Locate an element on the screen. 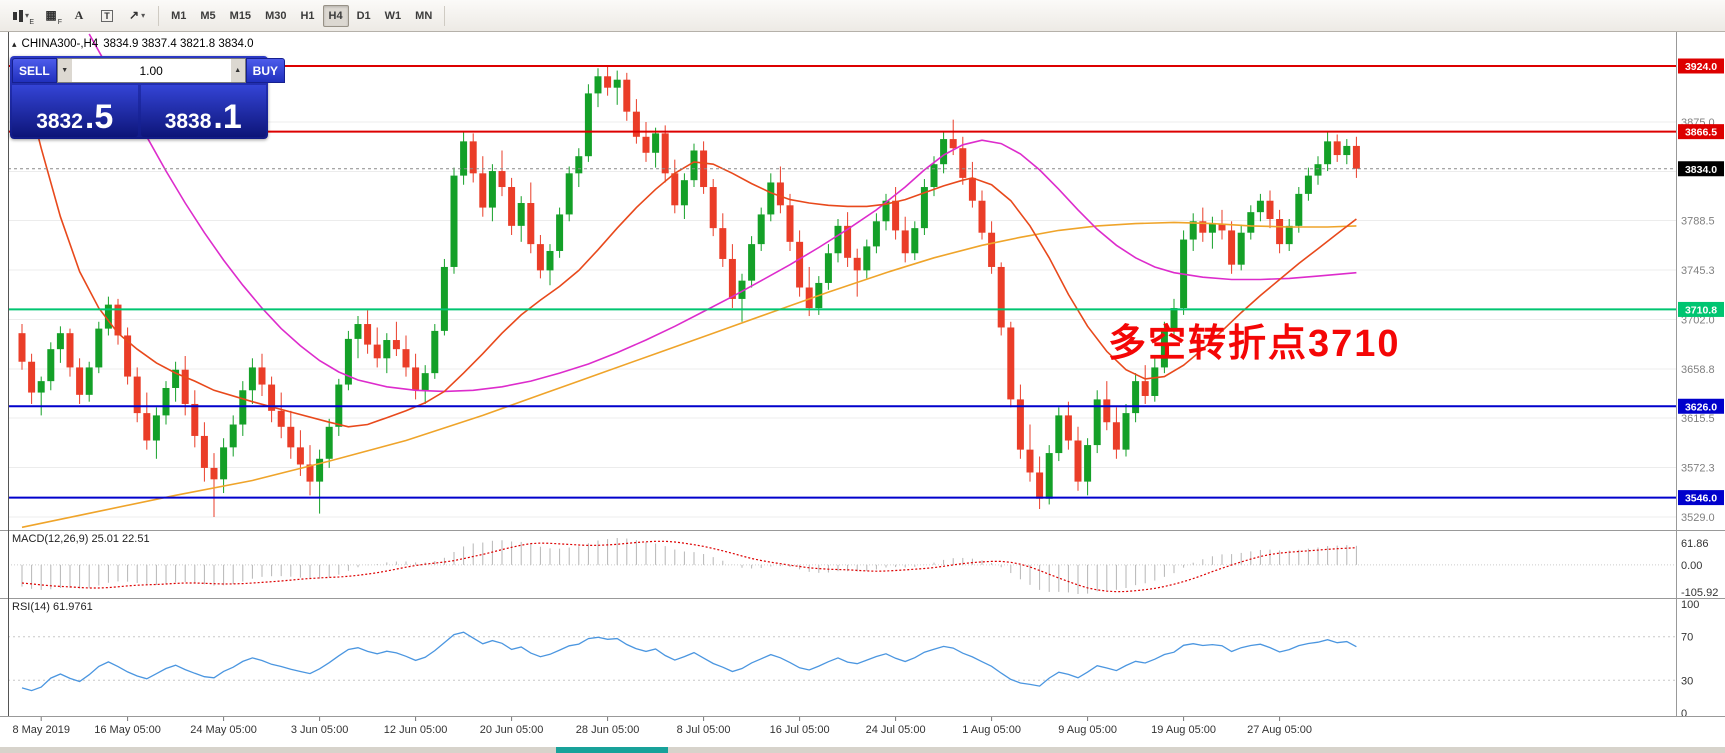 This screenshot has width=1725, height=753. svg-text: 0.00 is located at coordinates (1691, 566).